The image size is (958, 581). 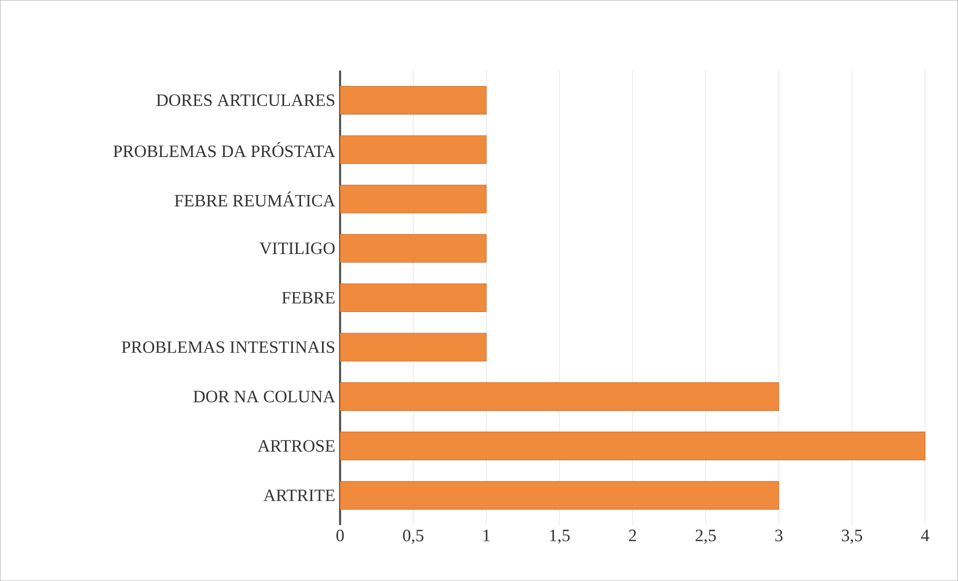 I want to click on y-tick-label: FEBRE, so click(x=308, y=298).